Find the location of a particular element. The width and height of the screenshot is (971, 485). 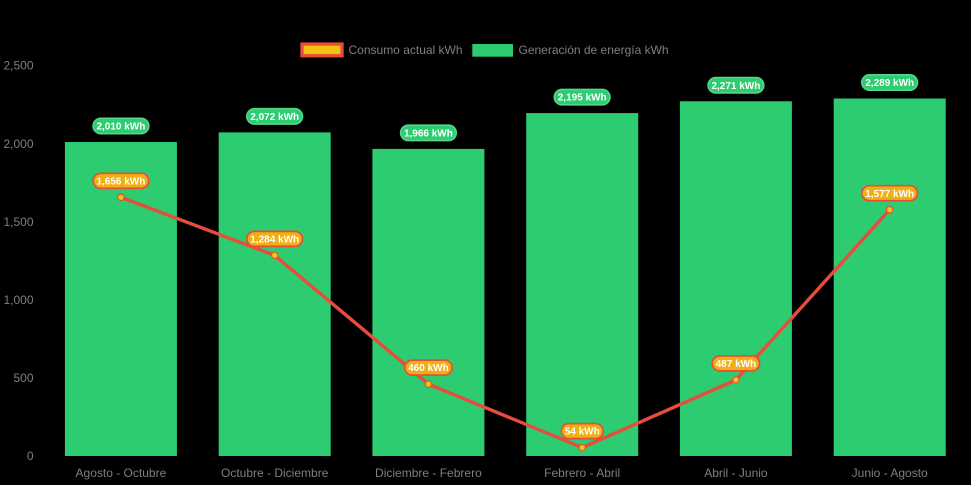

svg-text: 54 kWh is located at coordinates (582, 432).